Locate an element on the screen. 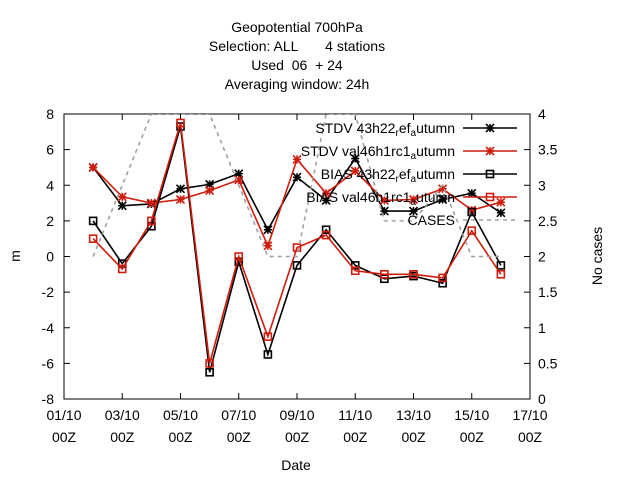 This screenshot has height=480, width=640. x-tick-label-date: 15/10 is located at coordinates (471, 415).